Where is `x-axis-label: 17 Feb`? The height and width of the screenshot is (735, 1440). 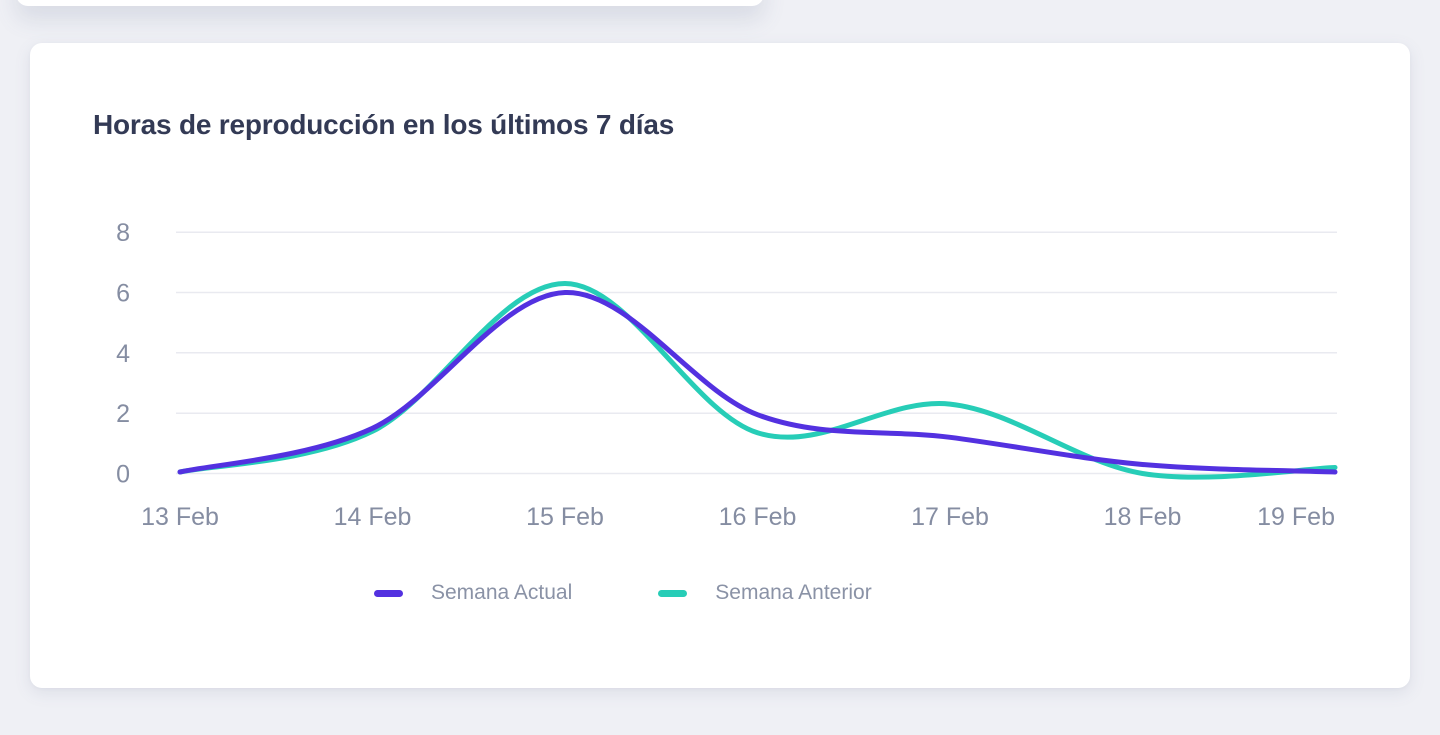 x-axis-label: 17 Feb is located at coordinates (950, 517).